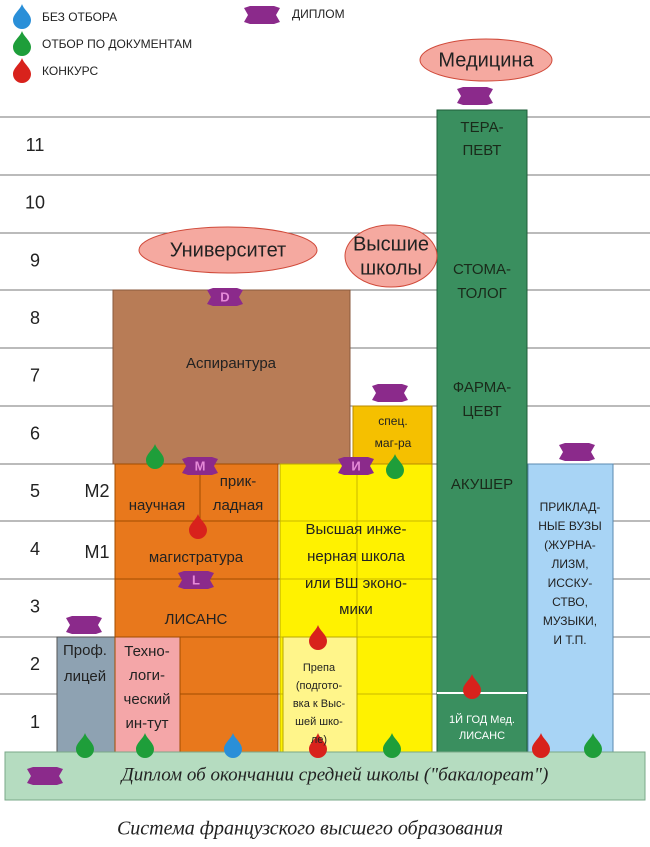 Image resolution: width=650 pixels, height=847 pixels. I want to click on block-label: ФАРМА-, so click(482, 387).